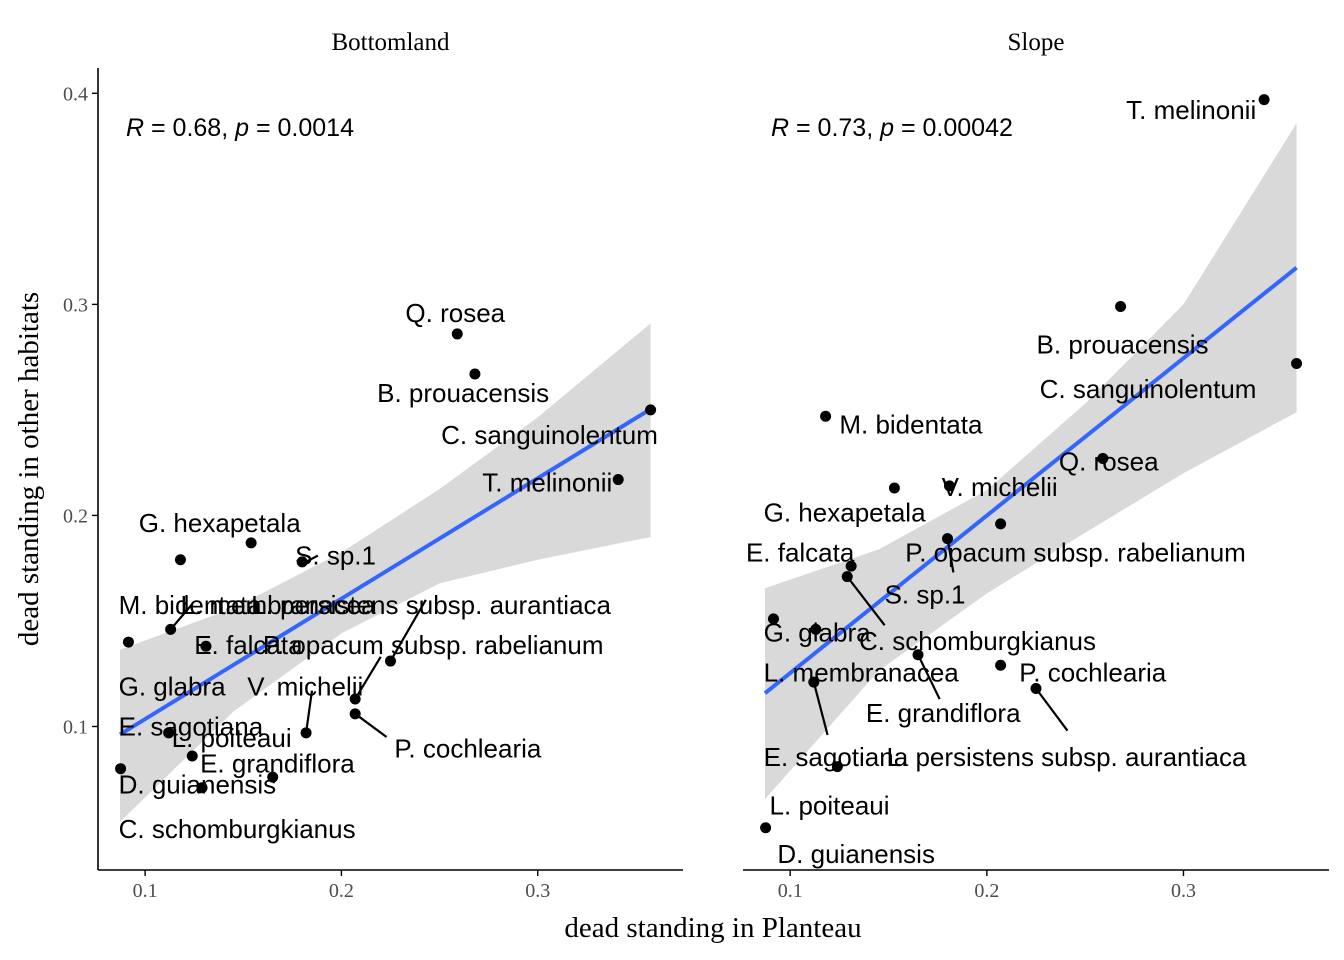 This screenshot has width=1344, height=960. What do you see at coordinates (830, 806) in the screenshot?
I see `point-label: L. poiteaui` at bounding box center [830, 806].